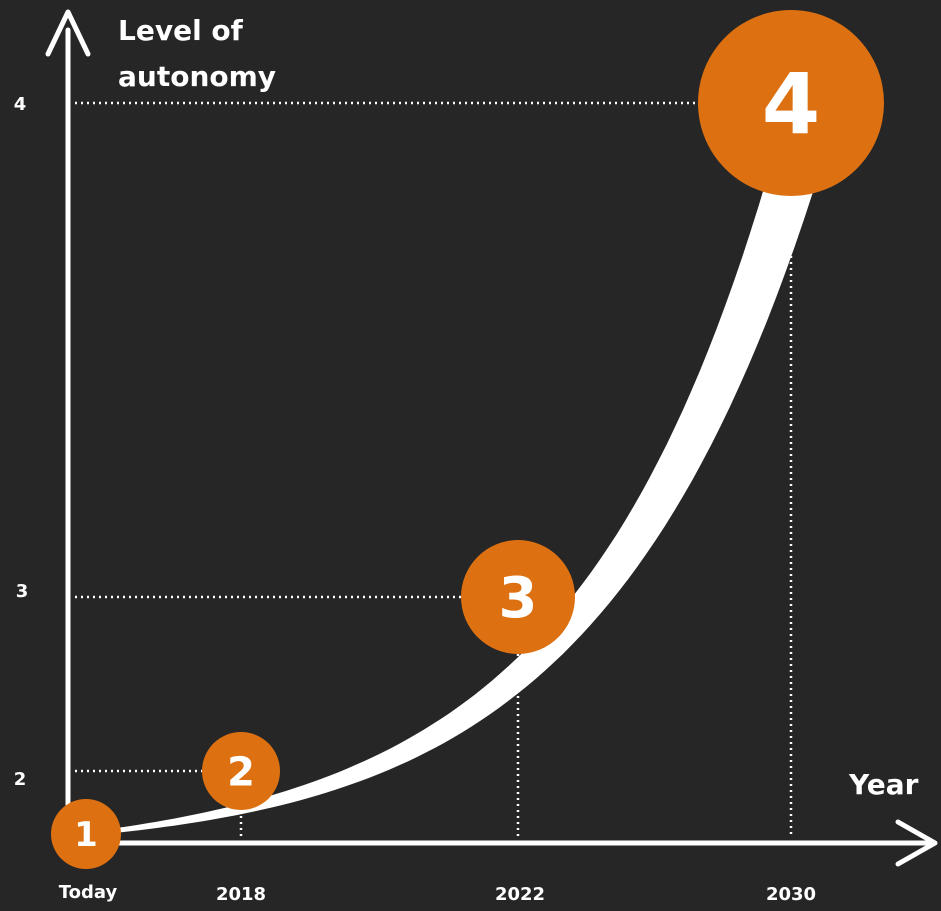 This screenshot has height=911, width=941. I want to click on x-tick-label-2022: 2022, so click(520, 894).